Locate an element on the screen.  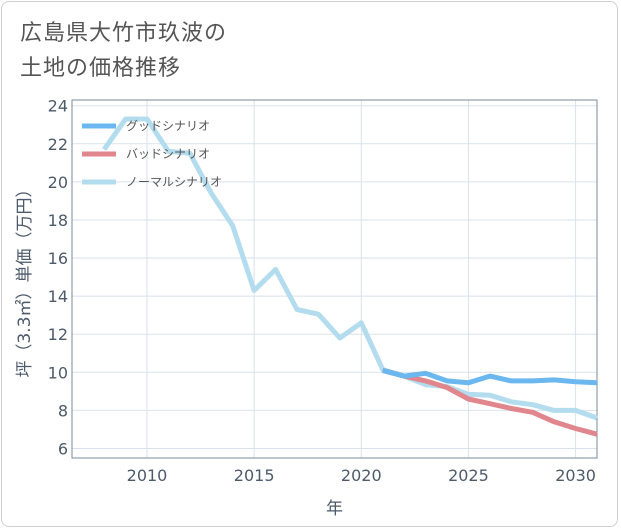
legend-label-normal: ノーマルシナリオ is located at coordinates (174, 182).